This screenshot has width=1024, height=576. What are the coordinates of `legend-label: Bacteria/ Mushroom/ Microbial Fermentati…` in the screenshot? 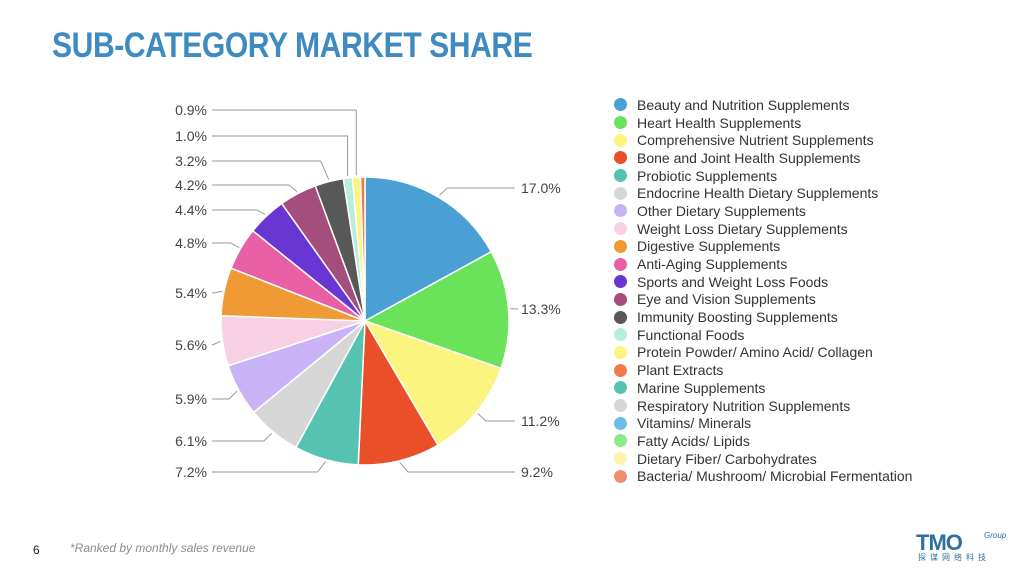 It's located at (775, 476).